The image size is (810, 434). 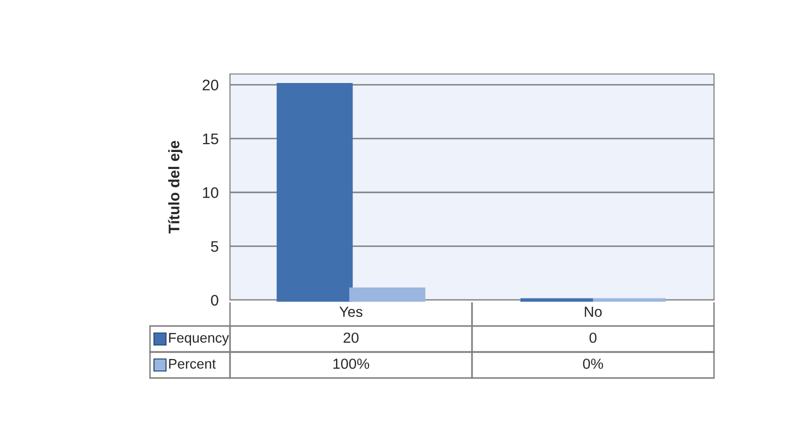 What do you see at coordinates (351, 337) in the screenshot?
I see `data-label: 20` at bounding box center [351, 337].